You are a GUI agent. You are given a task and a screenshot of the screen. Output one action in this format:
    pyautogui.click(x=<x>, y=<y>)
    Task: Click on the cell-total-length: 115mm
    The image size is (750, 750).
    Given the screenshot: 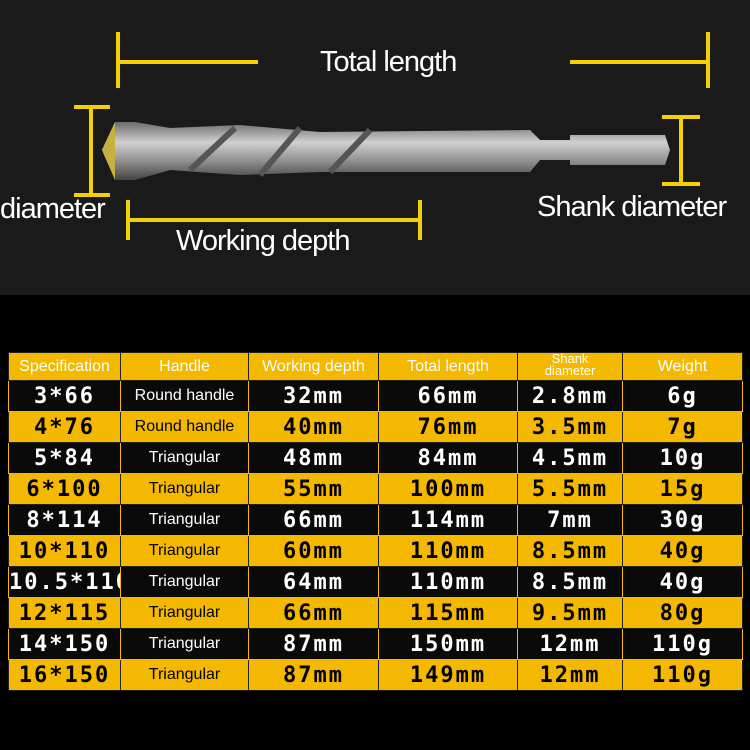 What is the action you would take?
    pyautogui.click(x=448, y=613)
    